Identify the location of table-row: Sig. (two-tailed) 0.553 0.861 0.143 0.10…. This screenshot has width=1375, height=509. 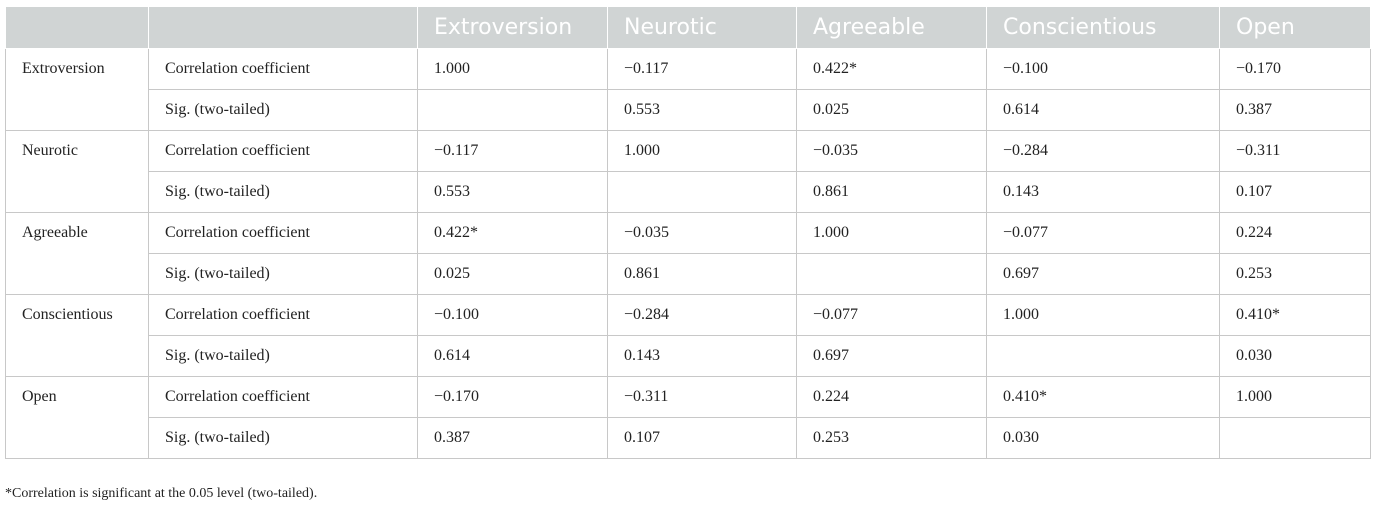
(688, 192).